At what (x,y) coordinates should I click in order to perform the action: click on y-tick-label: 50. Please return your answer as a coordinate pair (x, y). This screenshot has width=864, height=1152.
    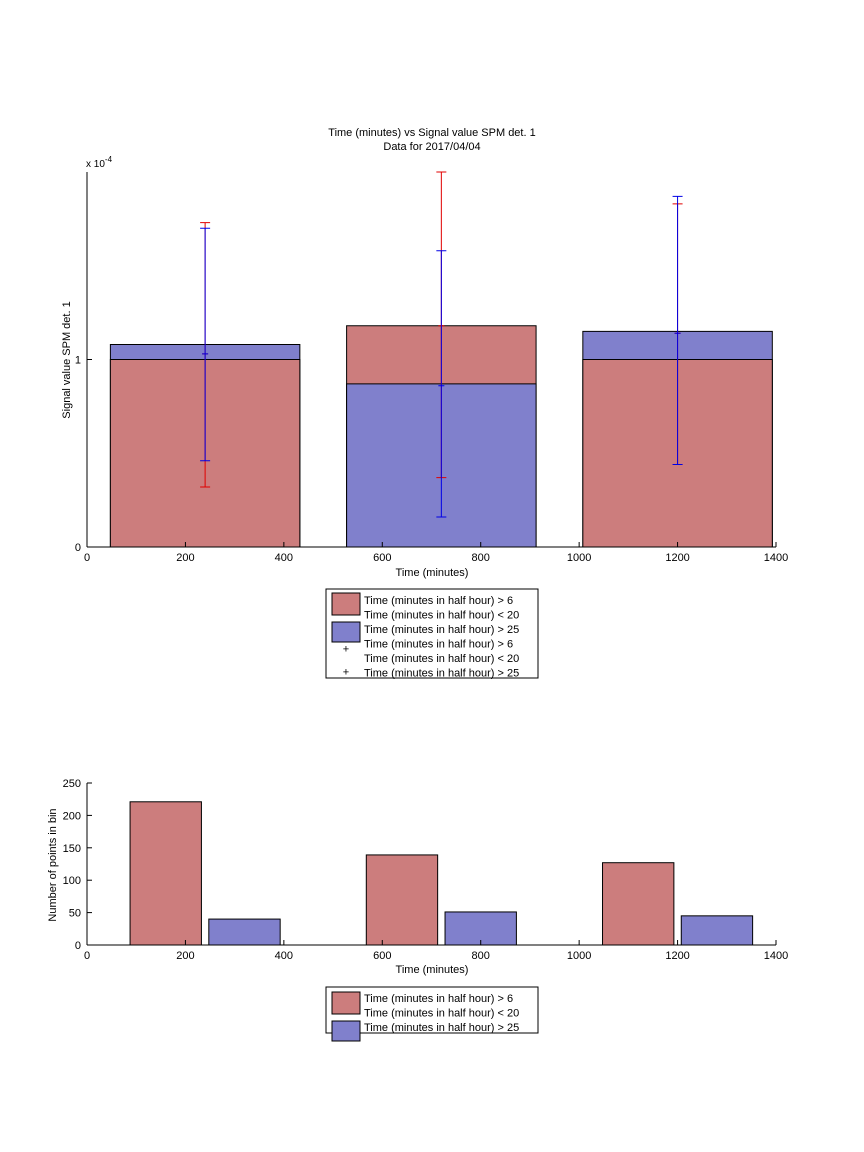
    Looking at the image, I should click on (75, 914).